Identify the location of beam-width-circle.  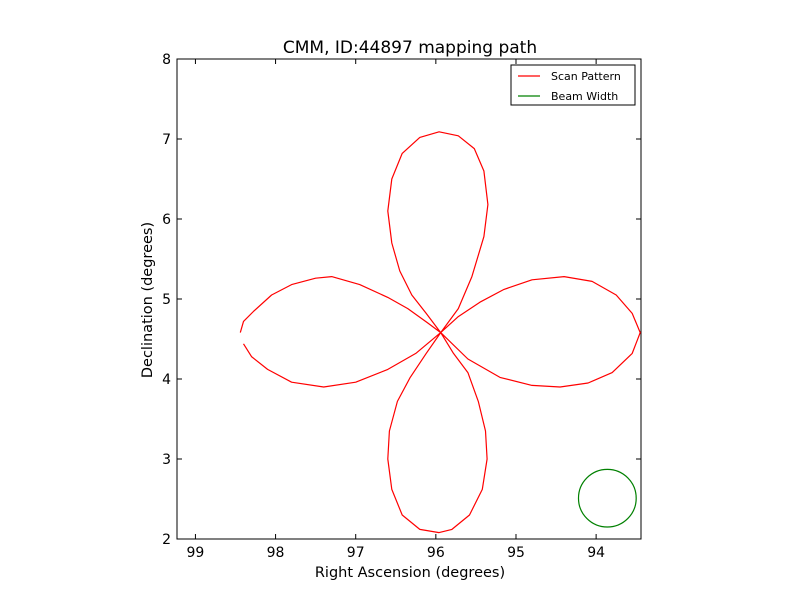
(607, 498).